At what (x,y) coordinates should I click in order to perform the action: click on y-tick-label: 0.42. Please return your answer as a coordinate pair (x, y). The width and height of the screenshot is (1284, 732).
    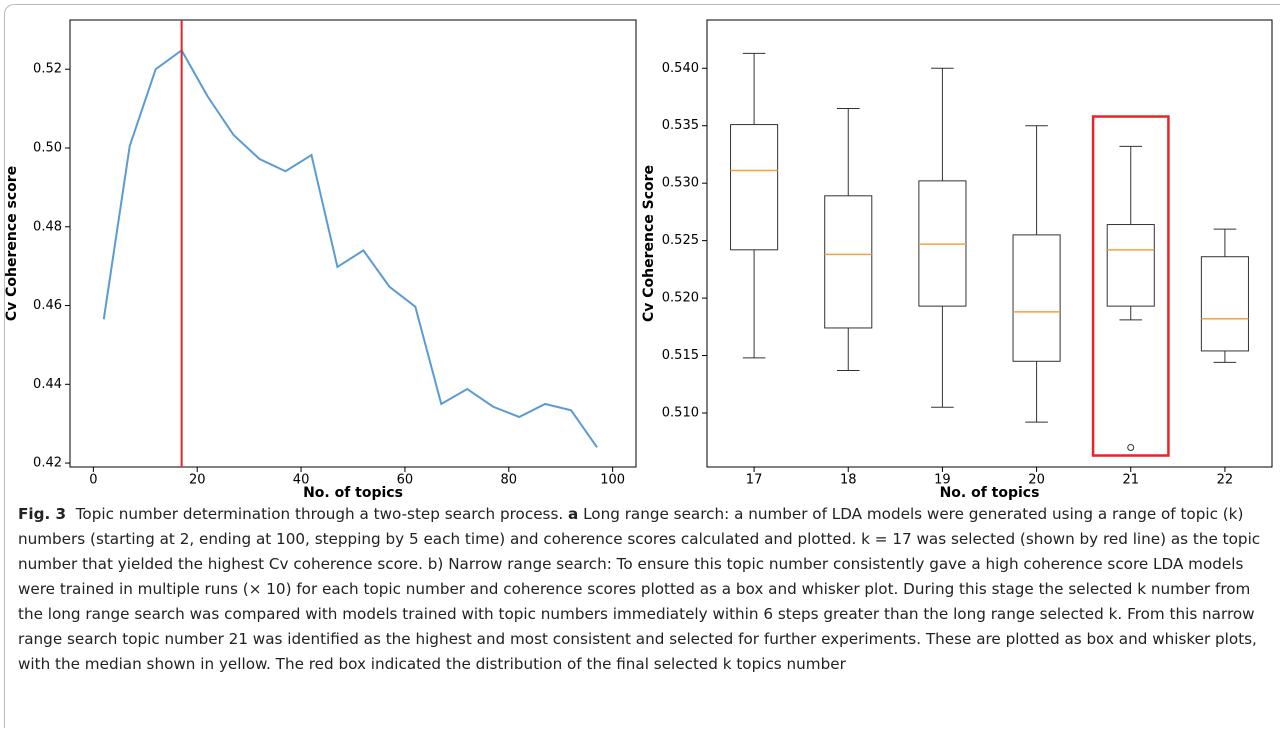
    Looking at the image, I should click on (47, 463).